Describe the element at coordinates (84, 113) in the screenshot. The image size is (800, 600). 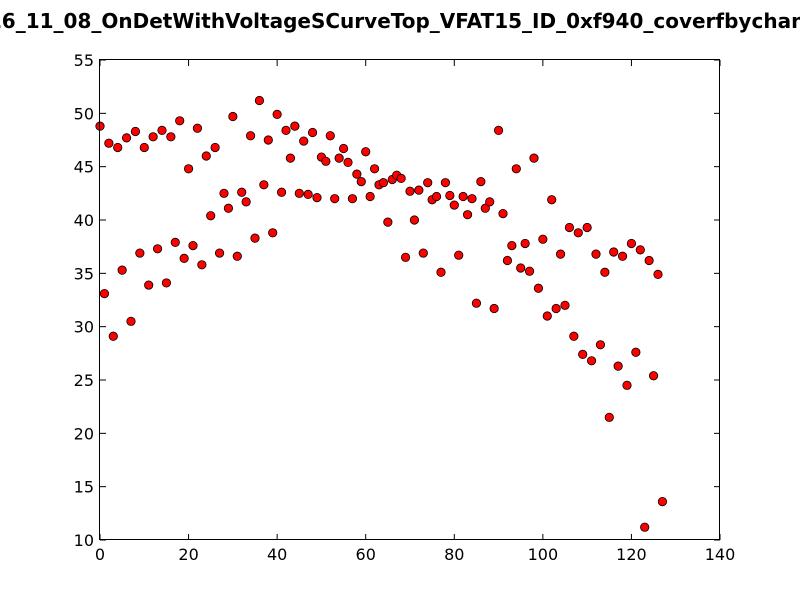
I see `y-tick-label: 50` at that location.